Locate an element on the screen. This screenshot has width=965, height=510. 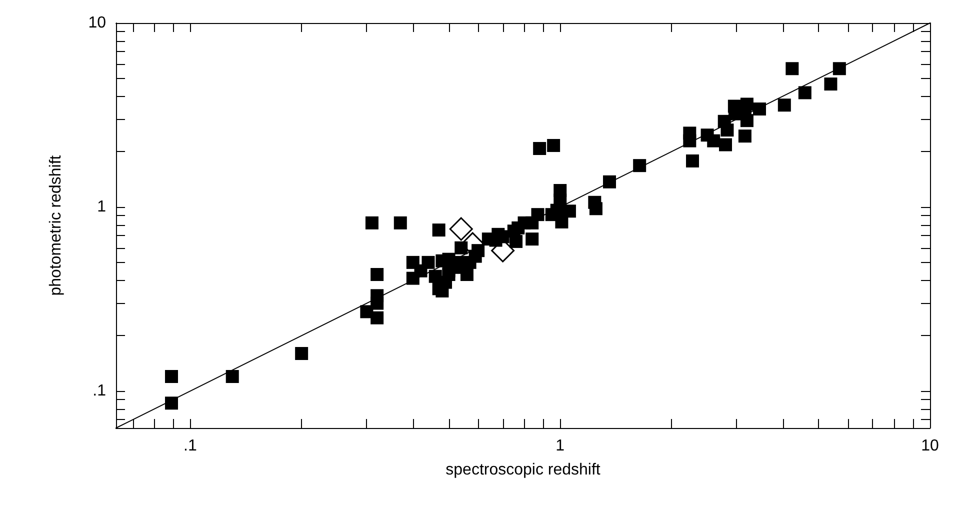
x-tick-label: .1 is located at coordinates (190, 446).